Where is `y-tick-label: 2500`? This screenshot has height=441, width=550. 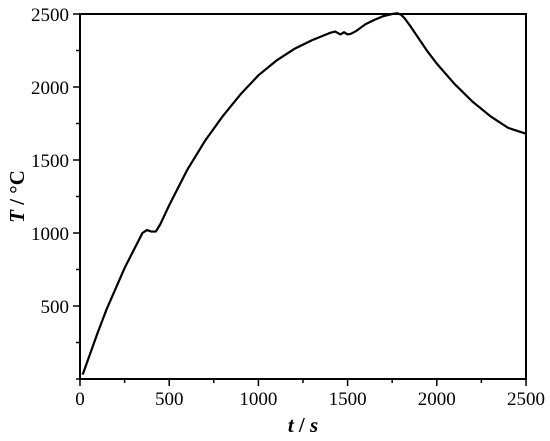 y-tick-label: 2500 is located at coordinates (50, 15).